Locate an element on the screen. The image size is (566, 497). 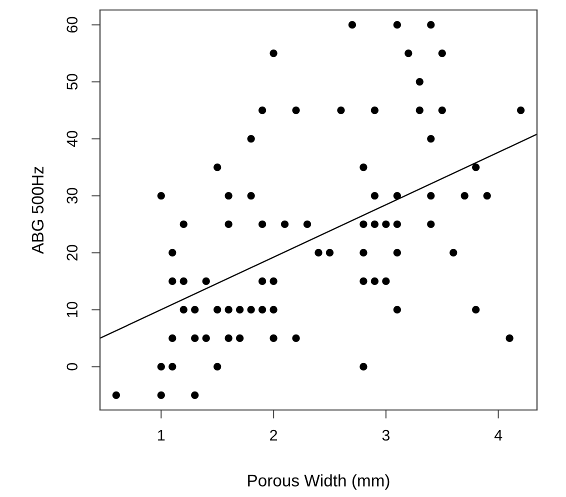
y-tick-label: 50 is located at coordinates (72, 82).